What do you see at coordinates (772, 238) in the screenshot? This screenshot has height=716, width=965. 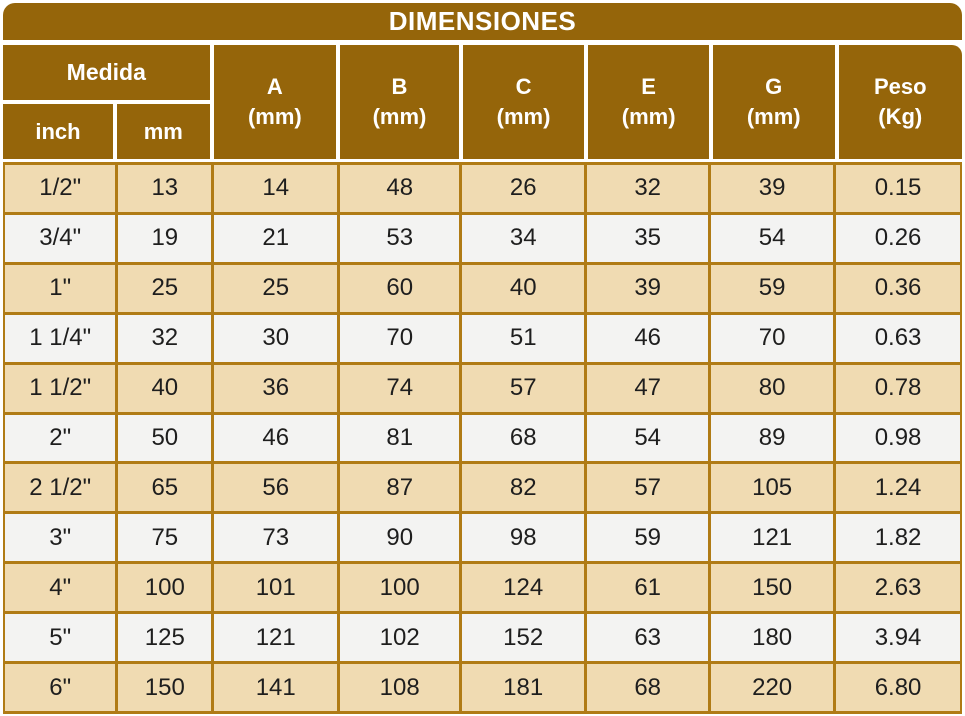 I see `cell-g: 54` at bounding box center [772, 238].